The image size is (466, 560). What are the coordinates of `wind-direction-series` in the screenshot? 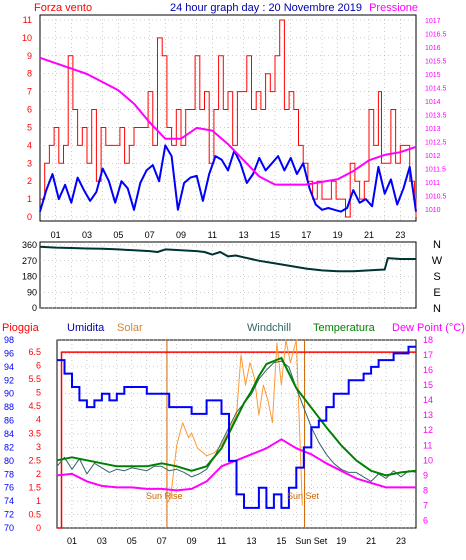 It's located at (227, 259).